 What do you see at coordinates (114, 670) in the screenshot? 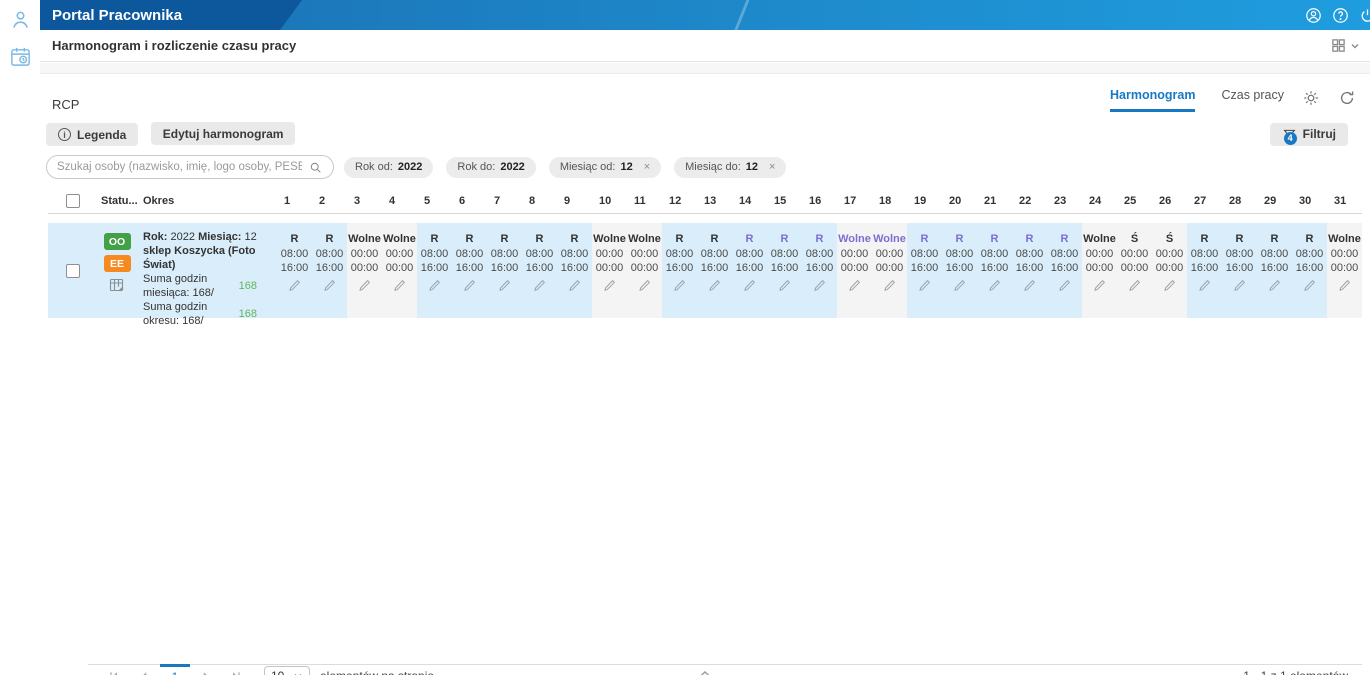
I see `first-page-icon` at bounding box center [114, 670].